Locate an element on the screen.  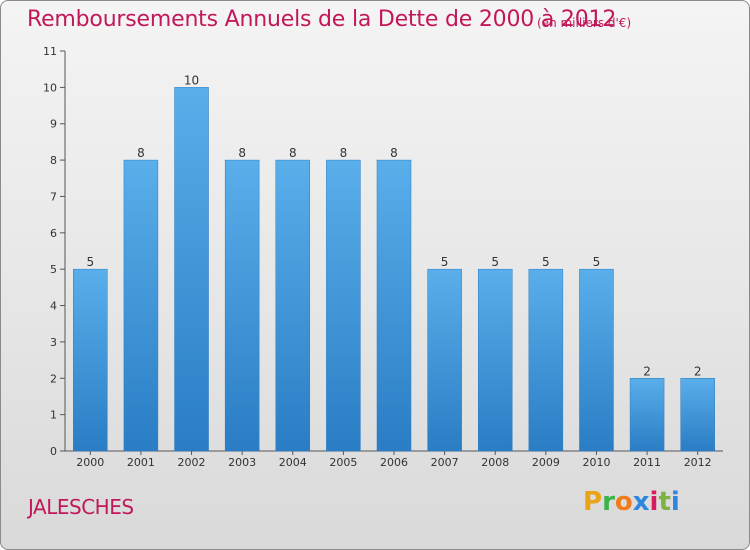
logo-letter: r is located at coordinates (608, 502).